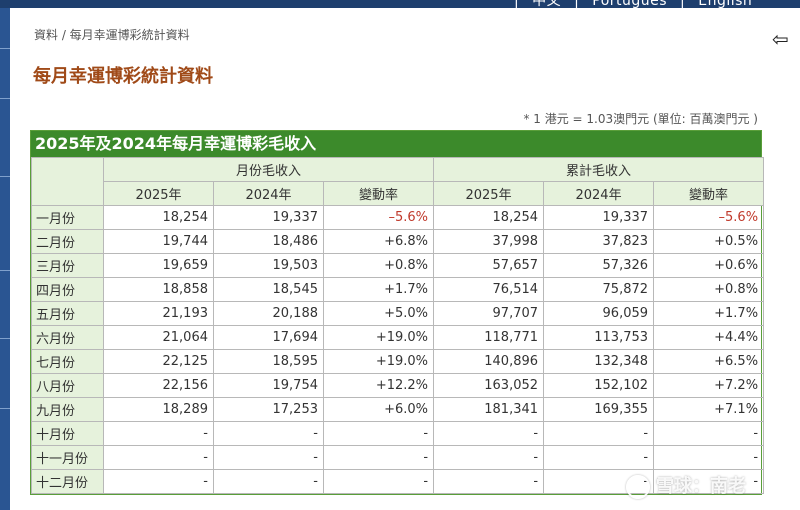 The image size is (800, 510). What do you see at coordinates (599, 313) in the screenshot?
I see `table-cell: 96,059` at bounding box center [599, 313].